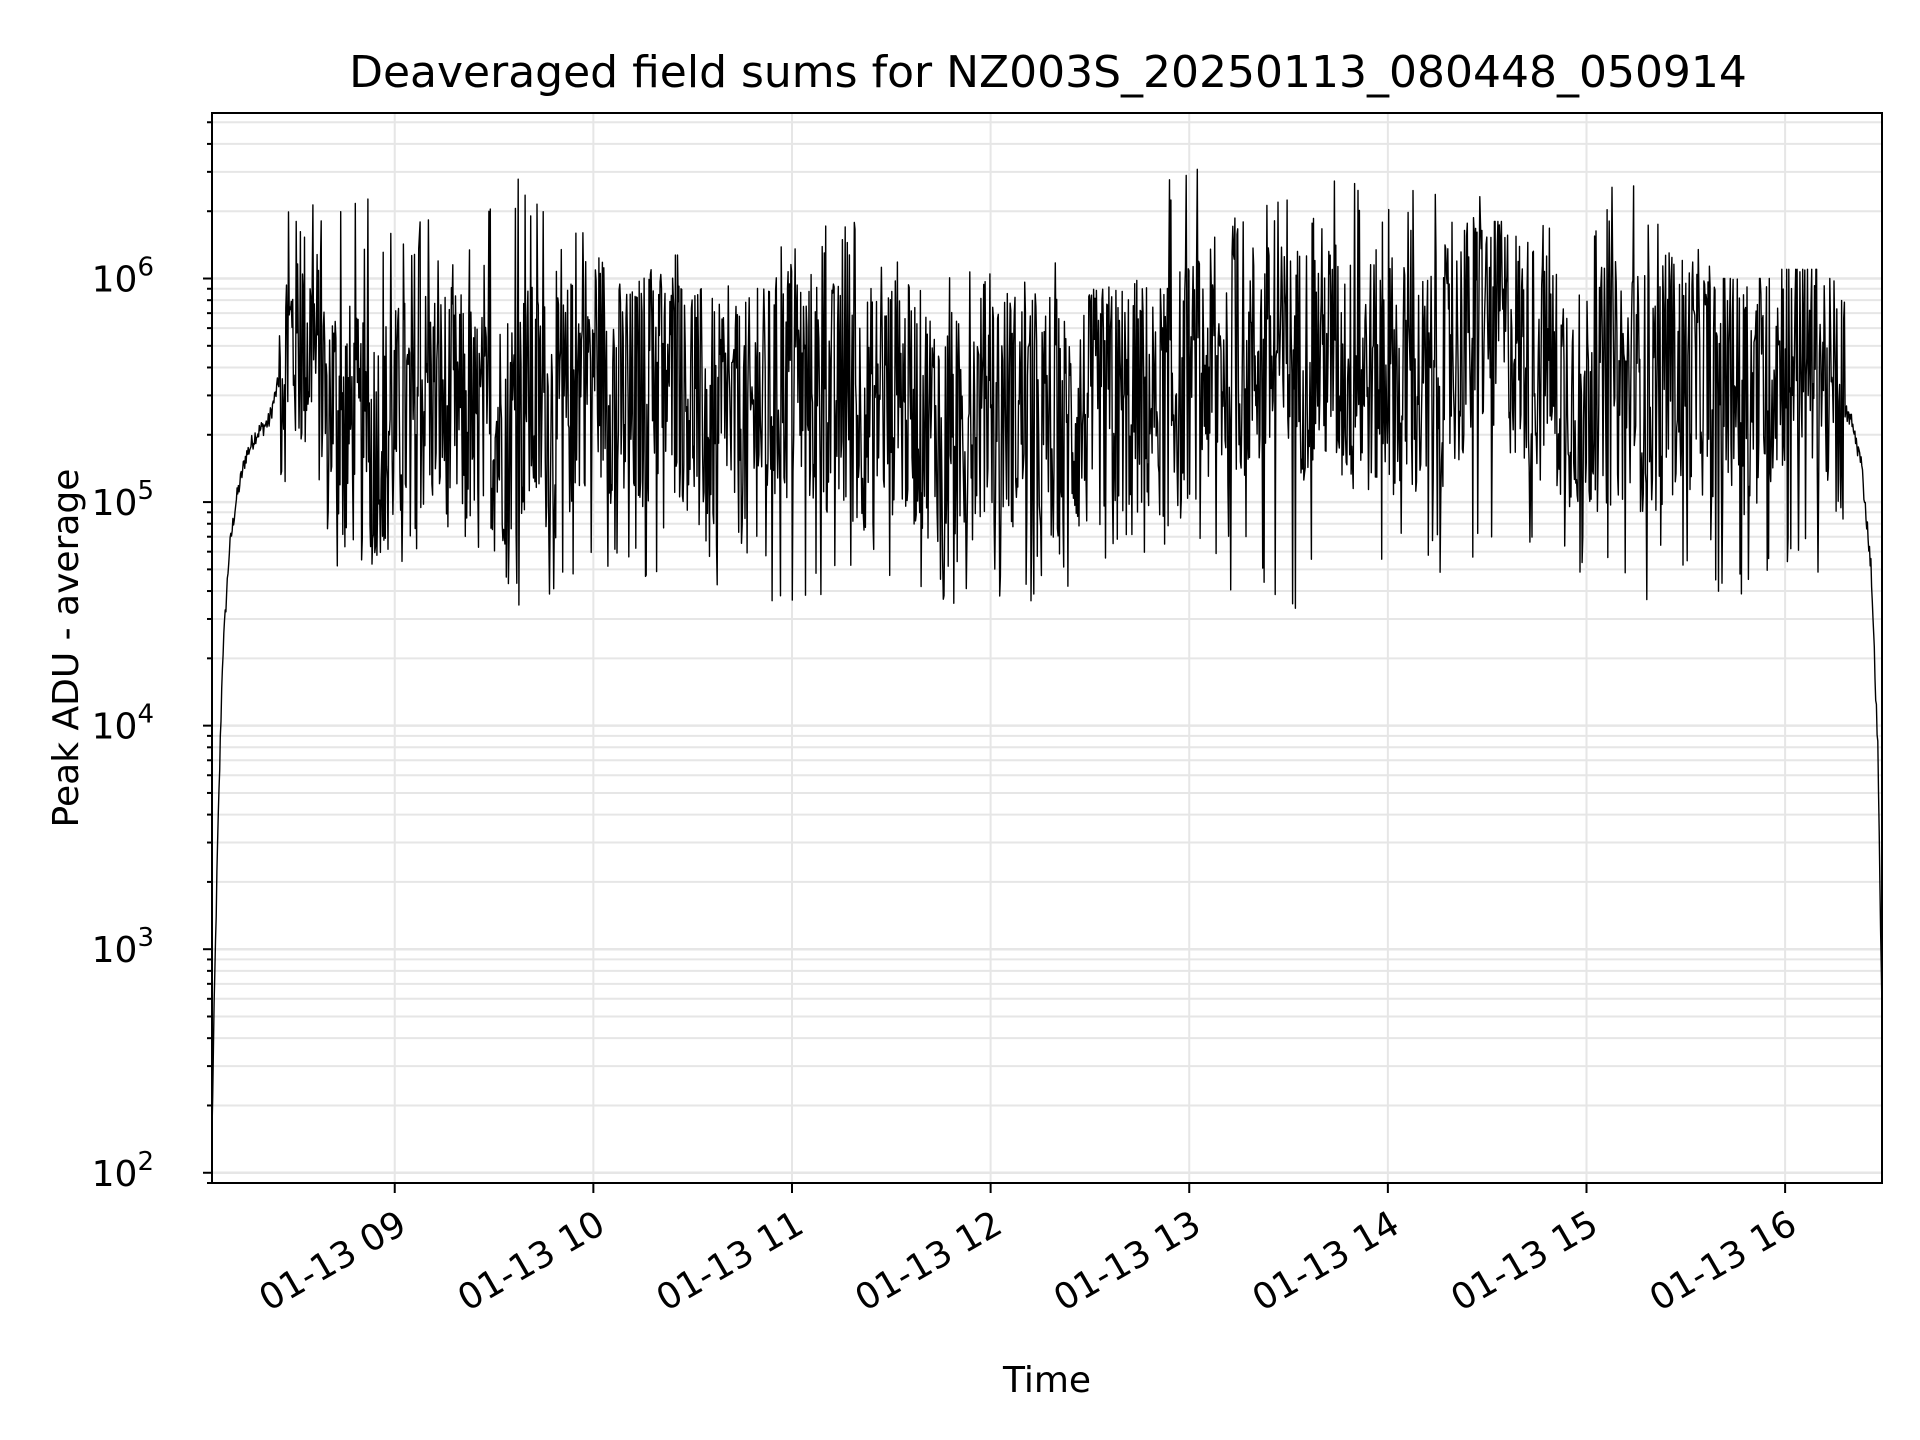  Describe the element at coordinates (123, 947) in the screenshot. I see `y-tick-label: 10³` at that location.